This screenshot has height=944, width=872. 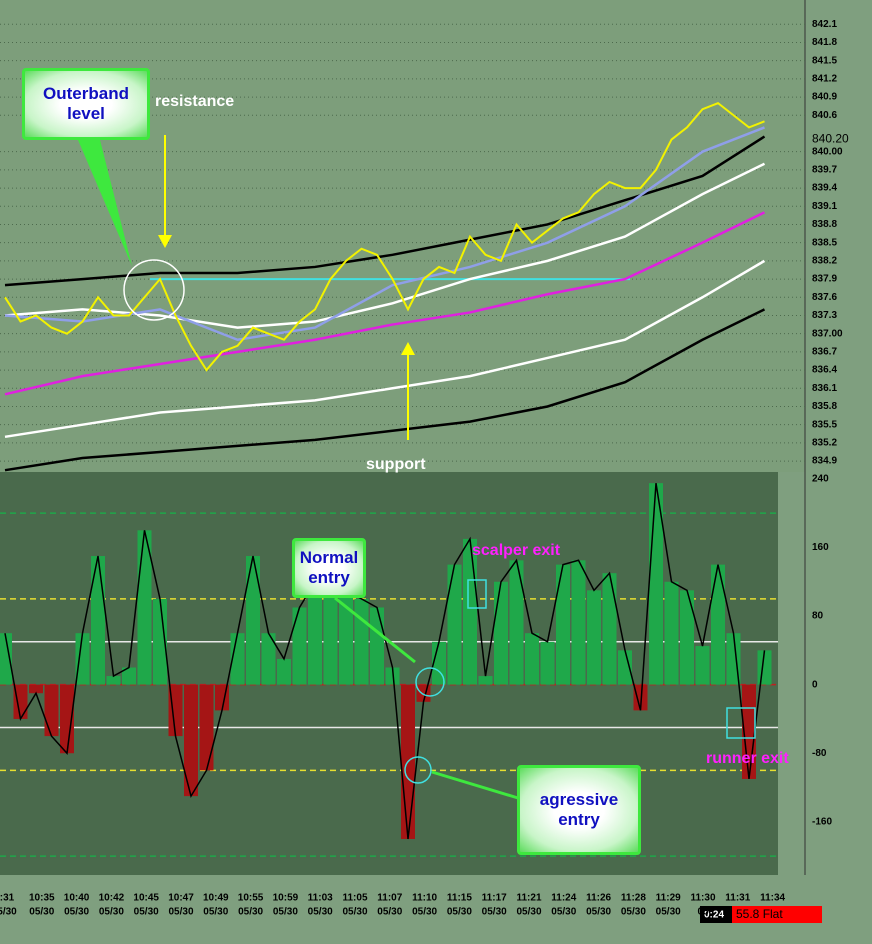 I want to click on x-tick-label: 10:42, so click(x=112, y=898).